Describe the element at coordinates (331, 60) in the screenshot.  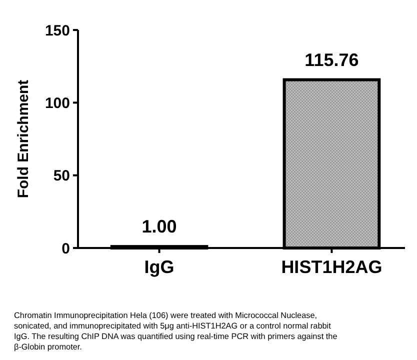
I see `data-label: 115.76` at that location.